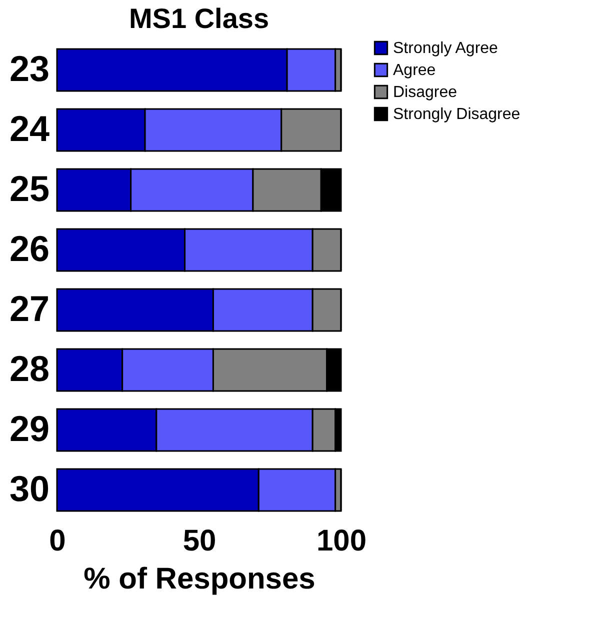 The height and width of the screenshot is (625, 589). I want to click on x-tick-label: 100, so click(341, 541).